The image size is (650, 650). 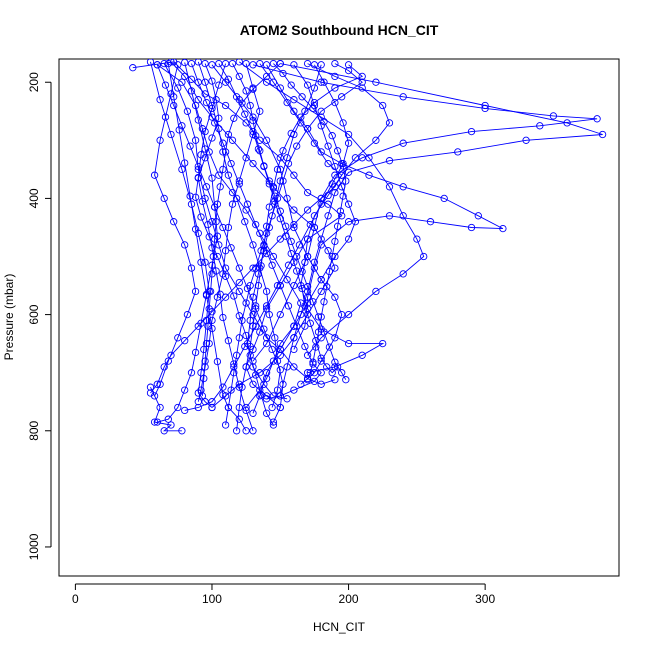 I want to click on y-tick-label: 200, so click(x=34, y=82).